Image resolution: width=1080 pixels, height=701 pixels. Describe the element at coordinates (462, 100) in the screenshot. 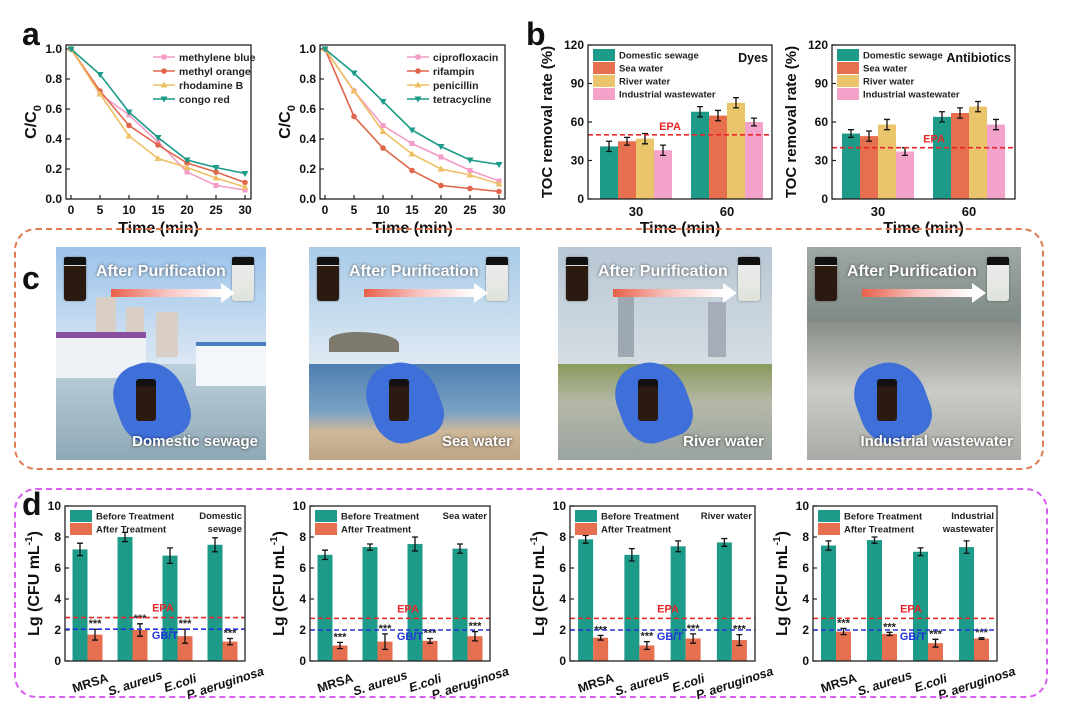

I see `legend-label: tetracycline` at that location.